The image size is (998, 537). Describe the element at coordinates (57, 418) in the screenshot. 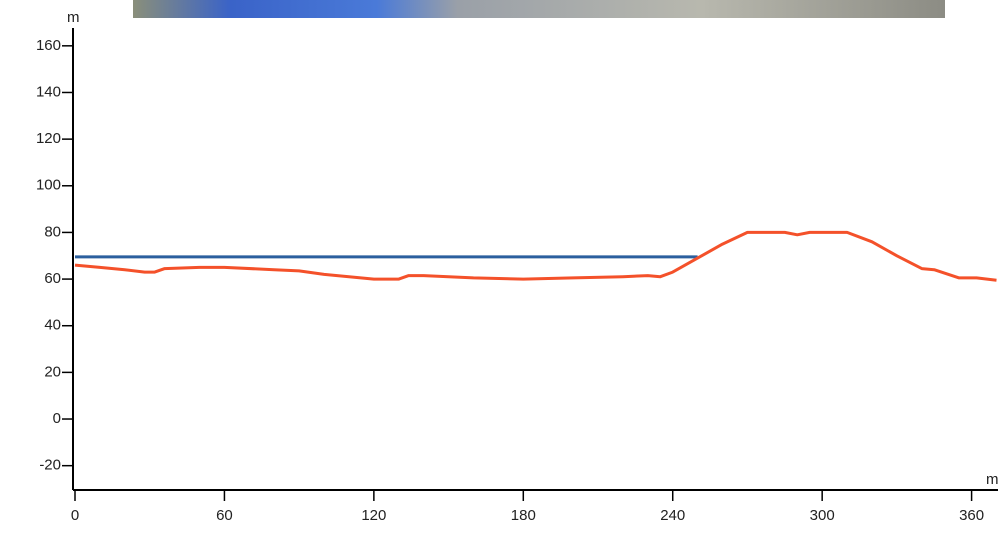

I see `y-tick-label: 0` at that location.